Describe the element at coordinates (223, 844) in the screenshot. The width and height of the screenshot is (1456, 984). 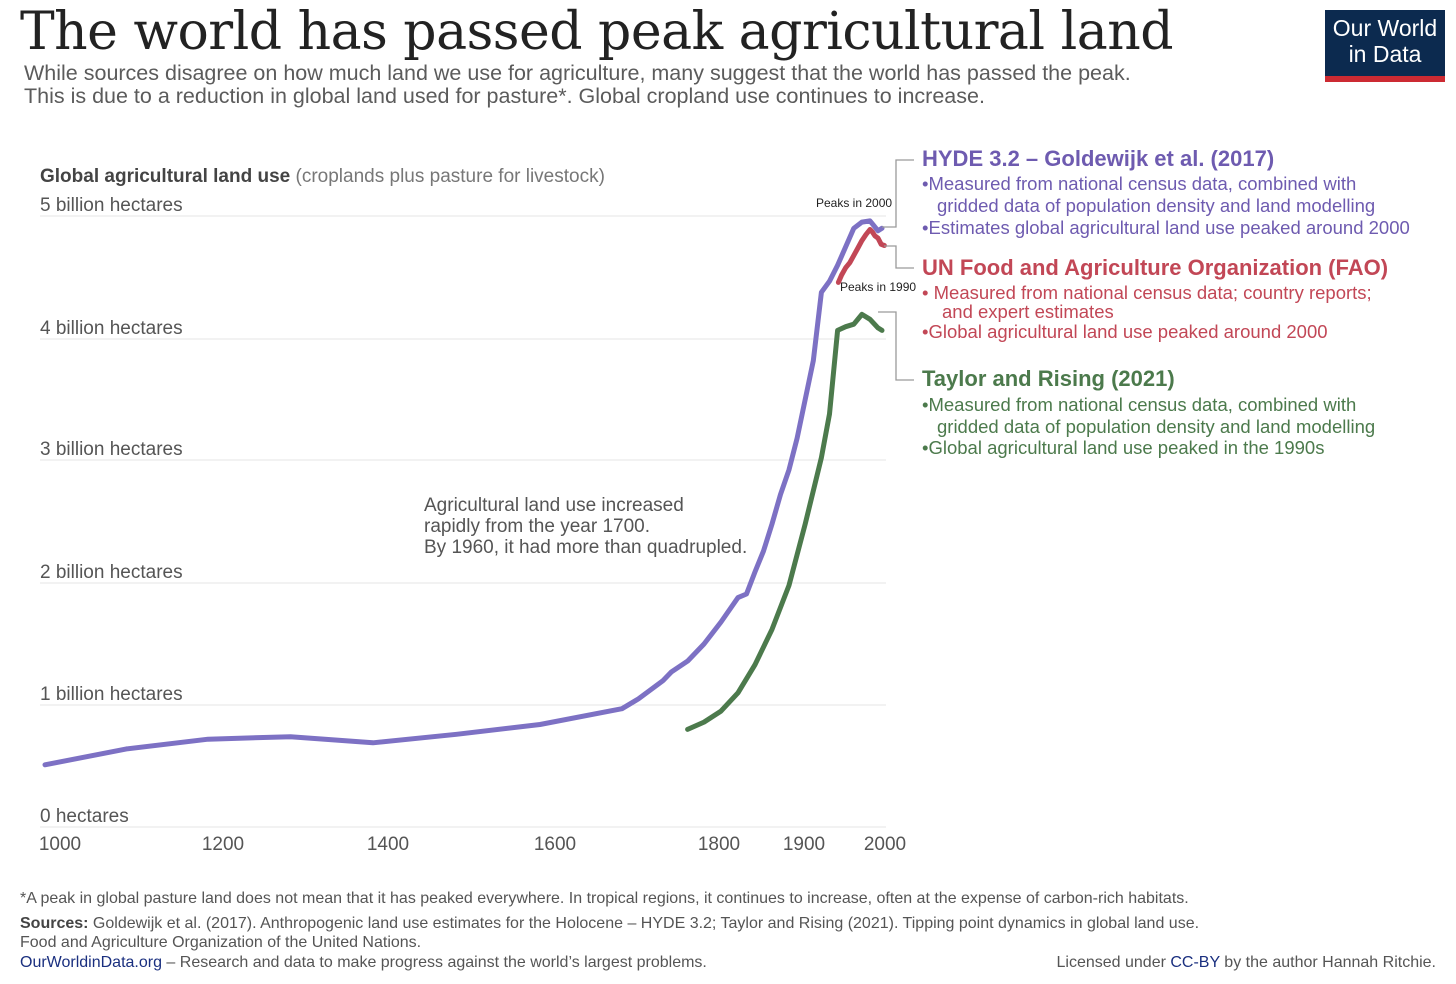
I see `x-tick-label: 1200` at that location.